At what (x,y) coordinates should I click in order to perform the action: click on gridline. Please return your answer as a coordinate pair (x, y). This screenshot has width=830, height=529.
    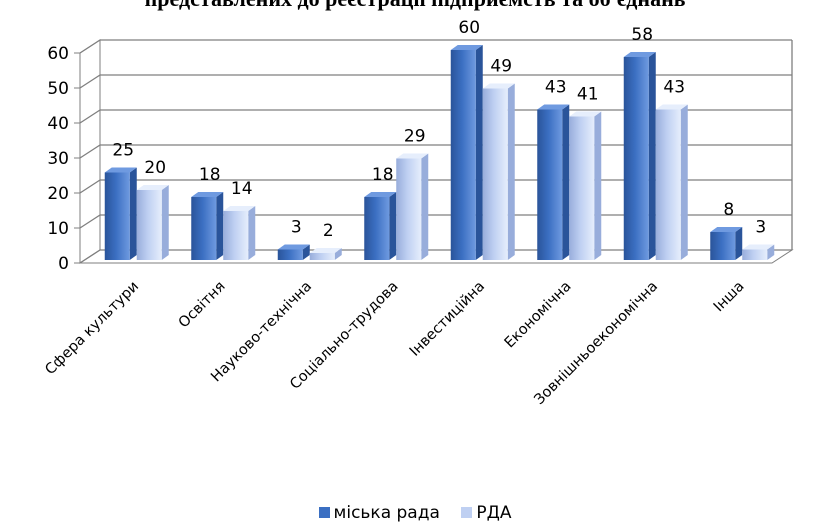
    Looking at the image, I should click on (435, 81).